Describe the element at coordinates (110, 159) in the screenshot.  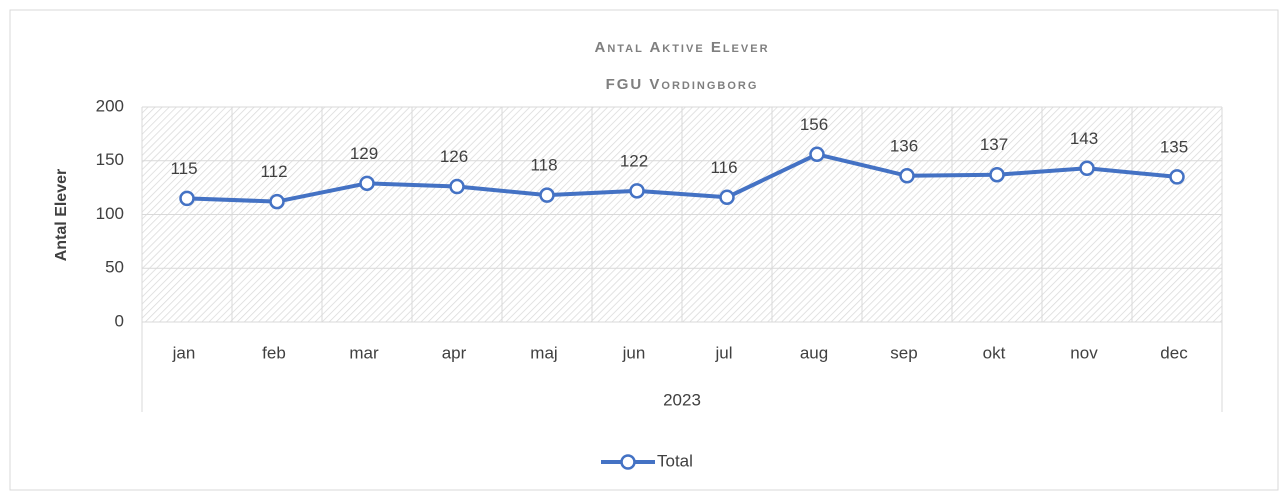
I see `y-tick-label: 150` at that location.